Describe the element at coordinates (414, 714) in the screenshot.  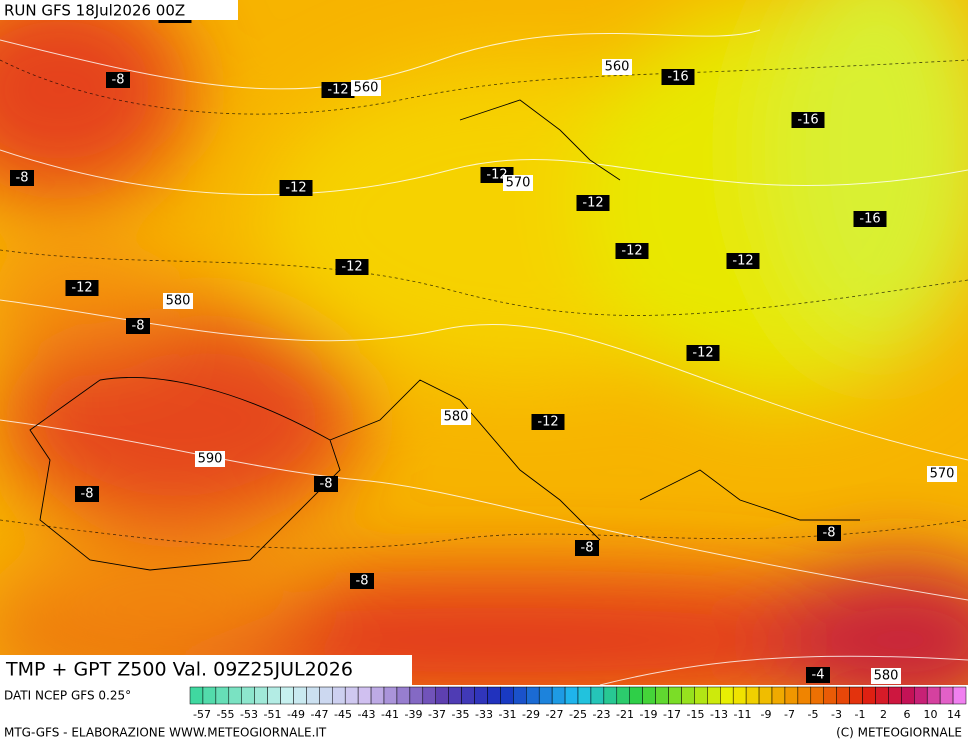
I see `scale-label: -39` at that location.